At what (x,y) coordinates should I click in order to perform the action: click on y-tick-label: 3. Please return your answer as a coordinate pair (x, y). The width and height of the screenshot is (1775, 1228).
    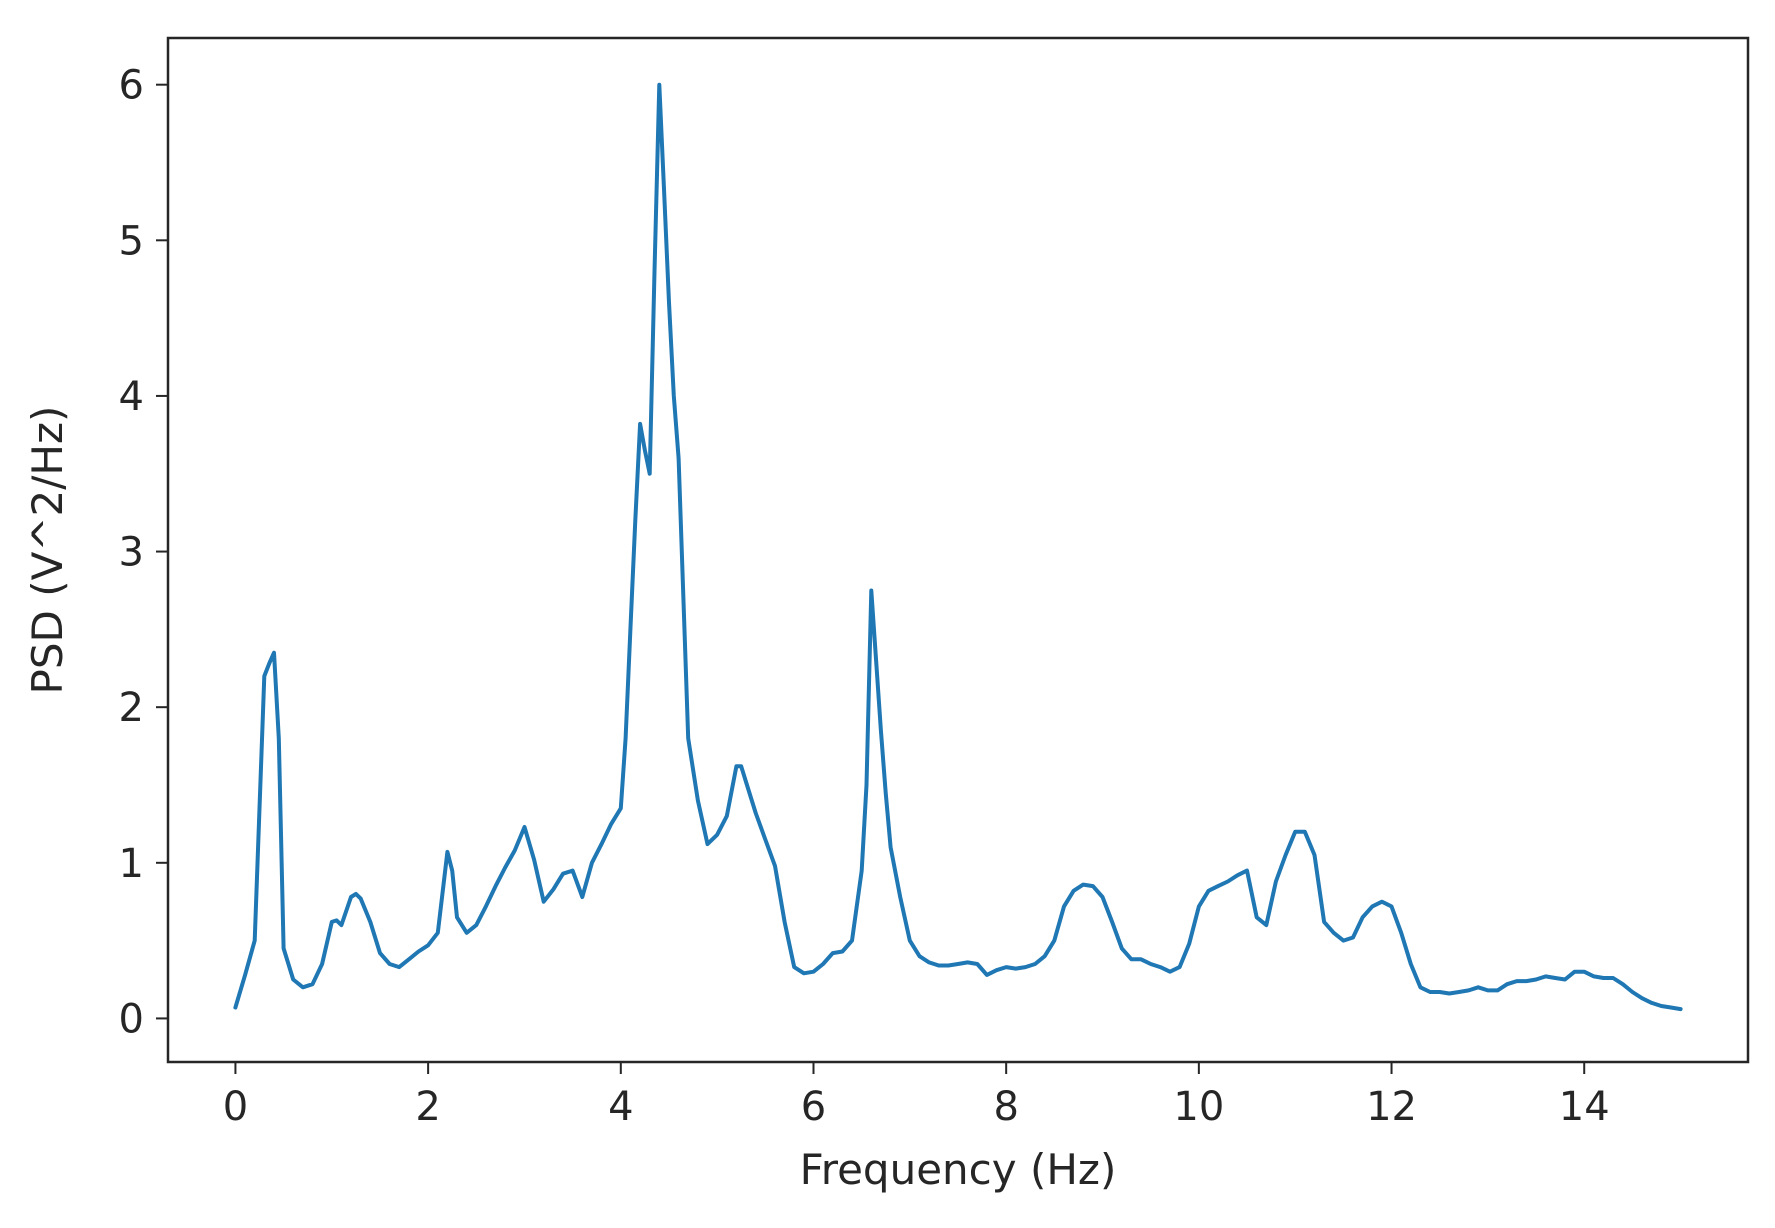
    Looking at the image, I should click on (131, 553).